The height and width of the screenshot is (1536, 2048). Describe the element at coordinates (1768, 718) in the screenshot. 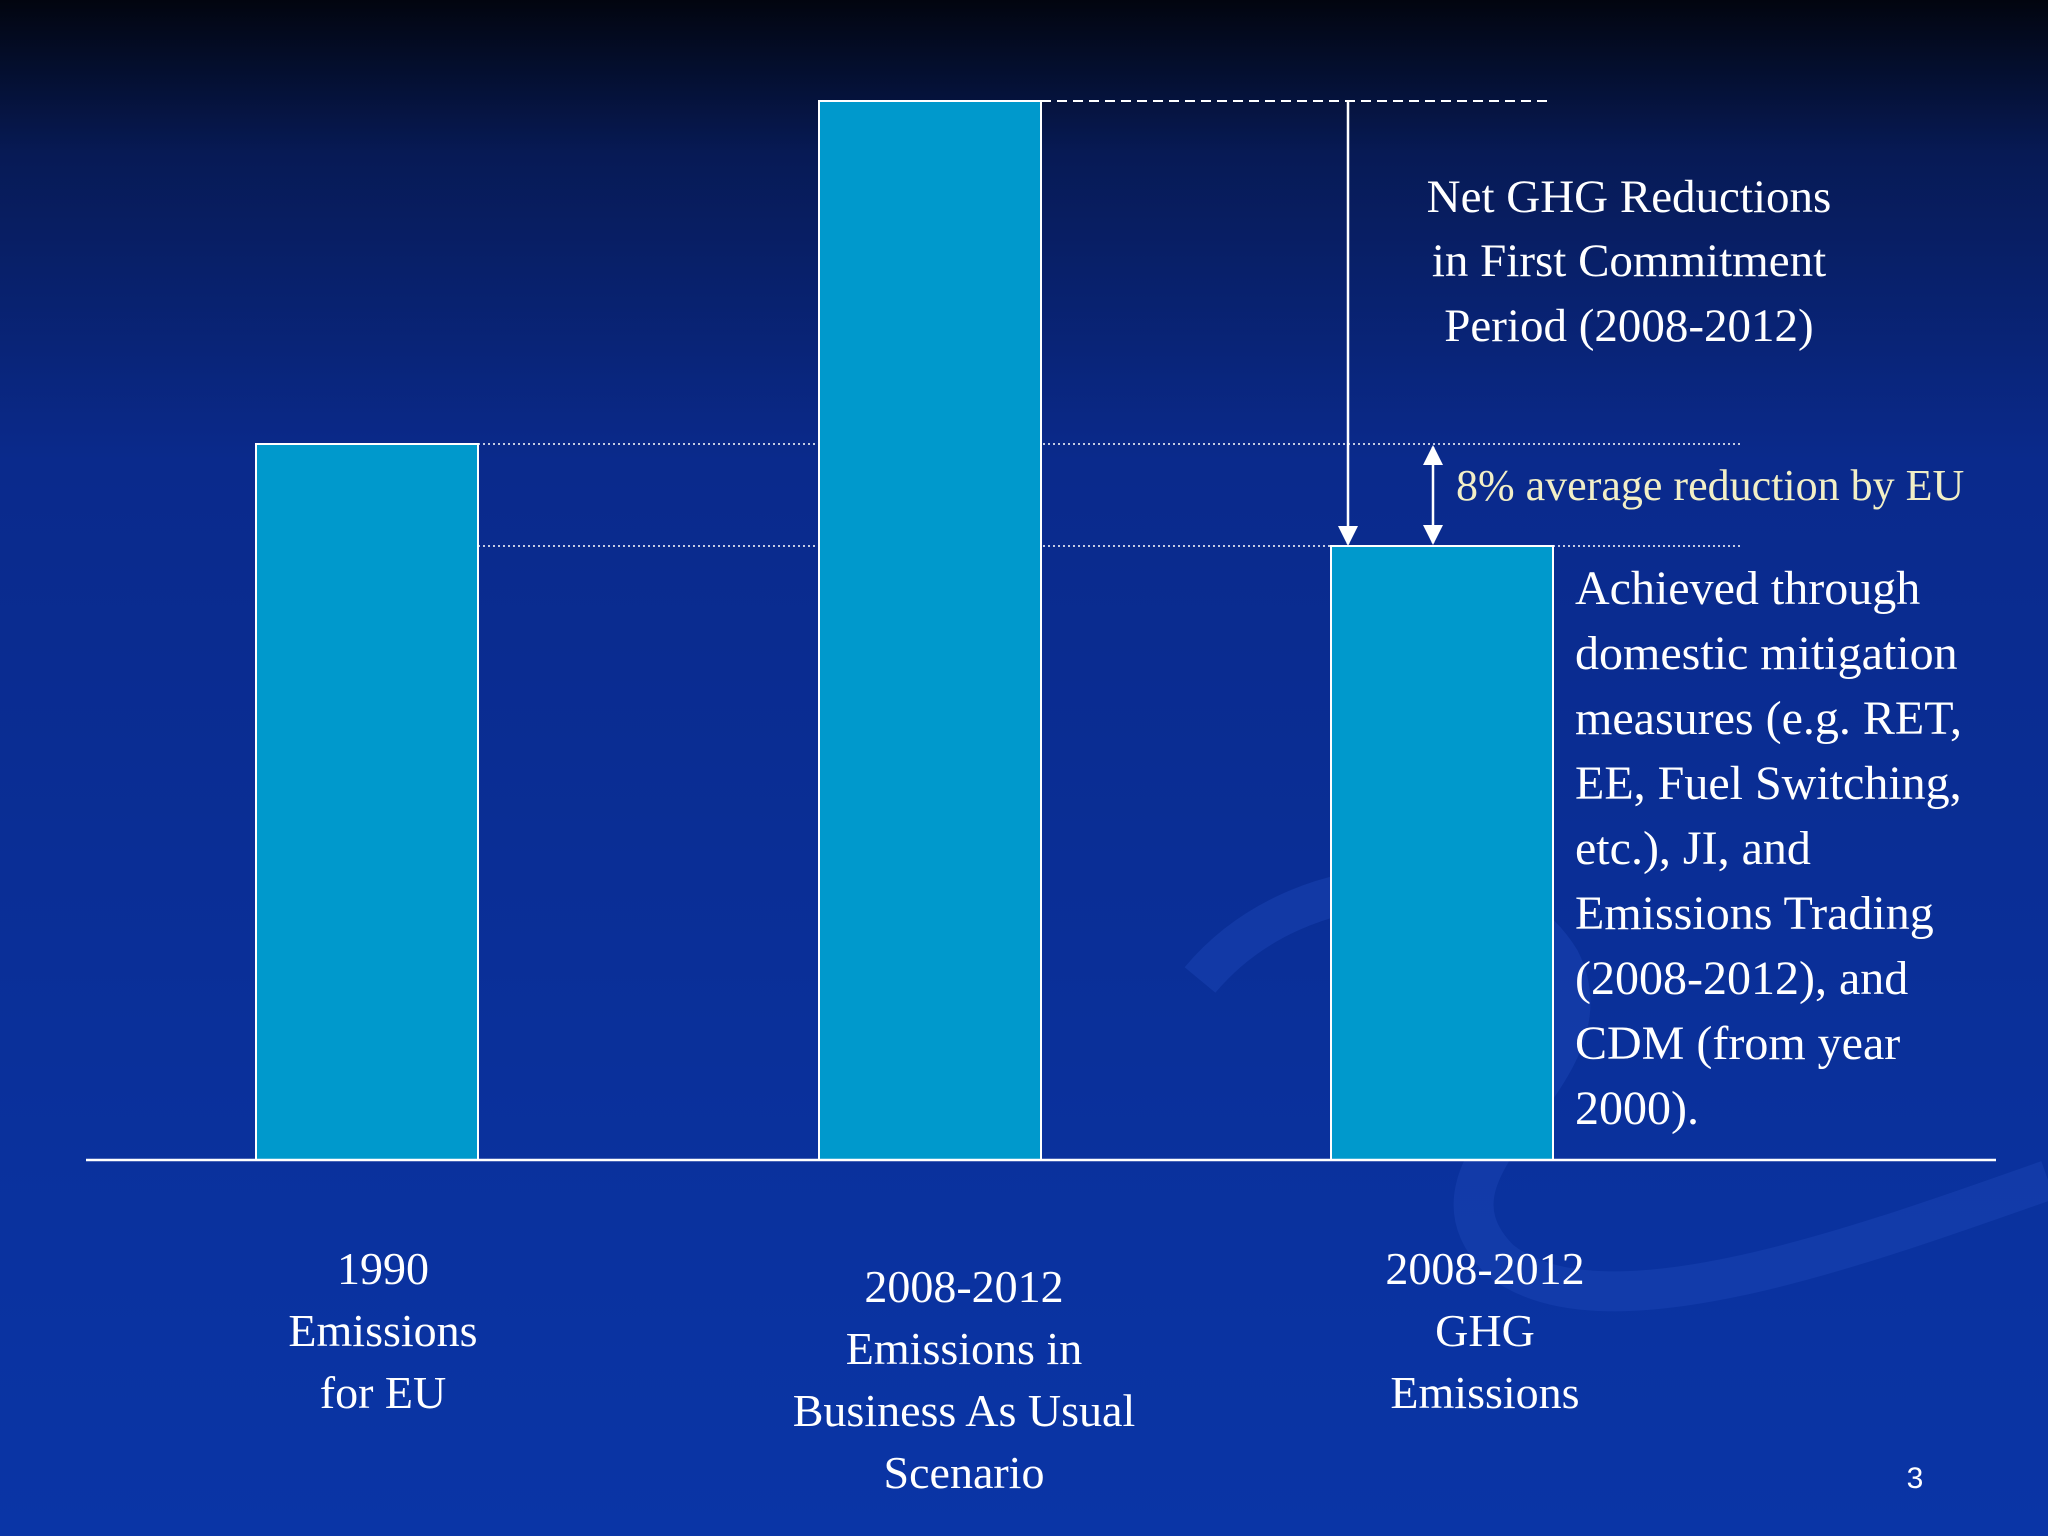

I see `note-line: measures (e.g. RET,` at that location.